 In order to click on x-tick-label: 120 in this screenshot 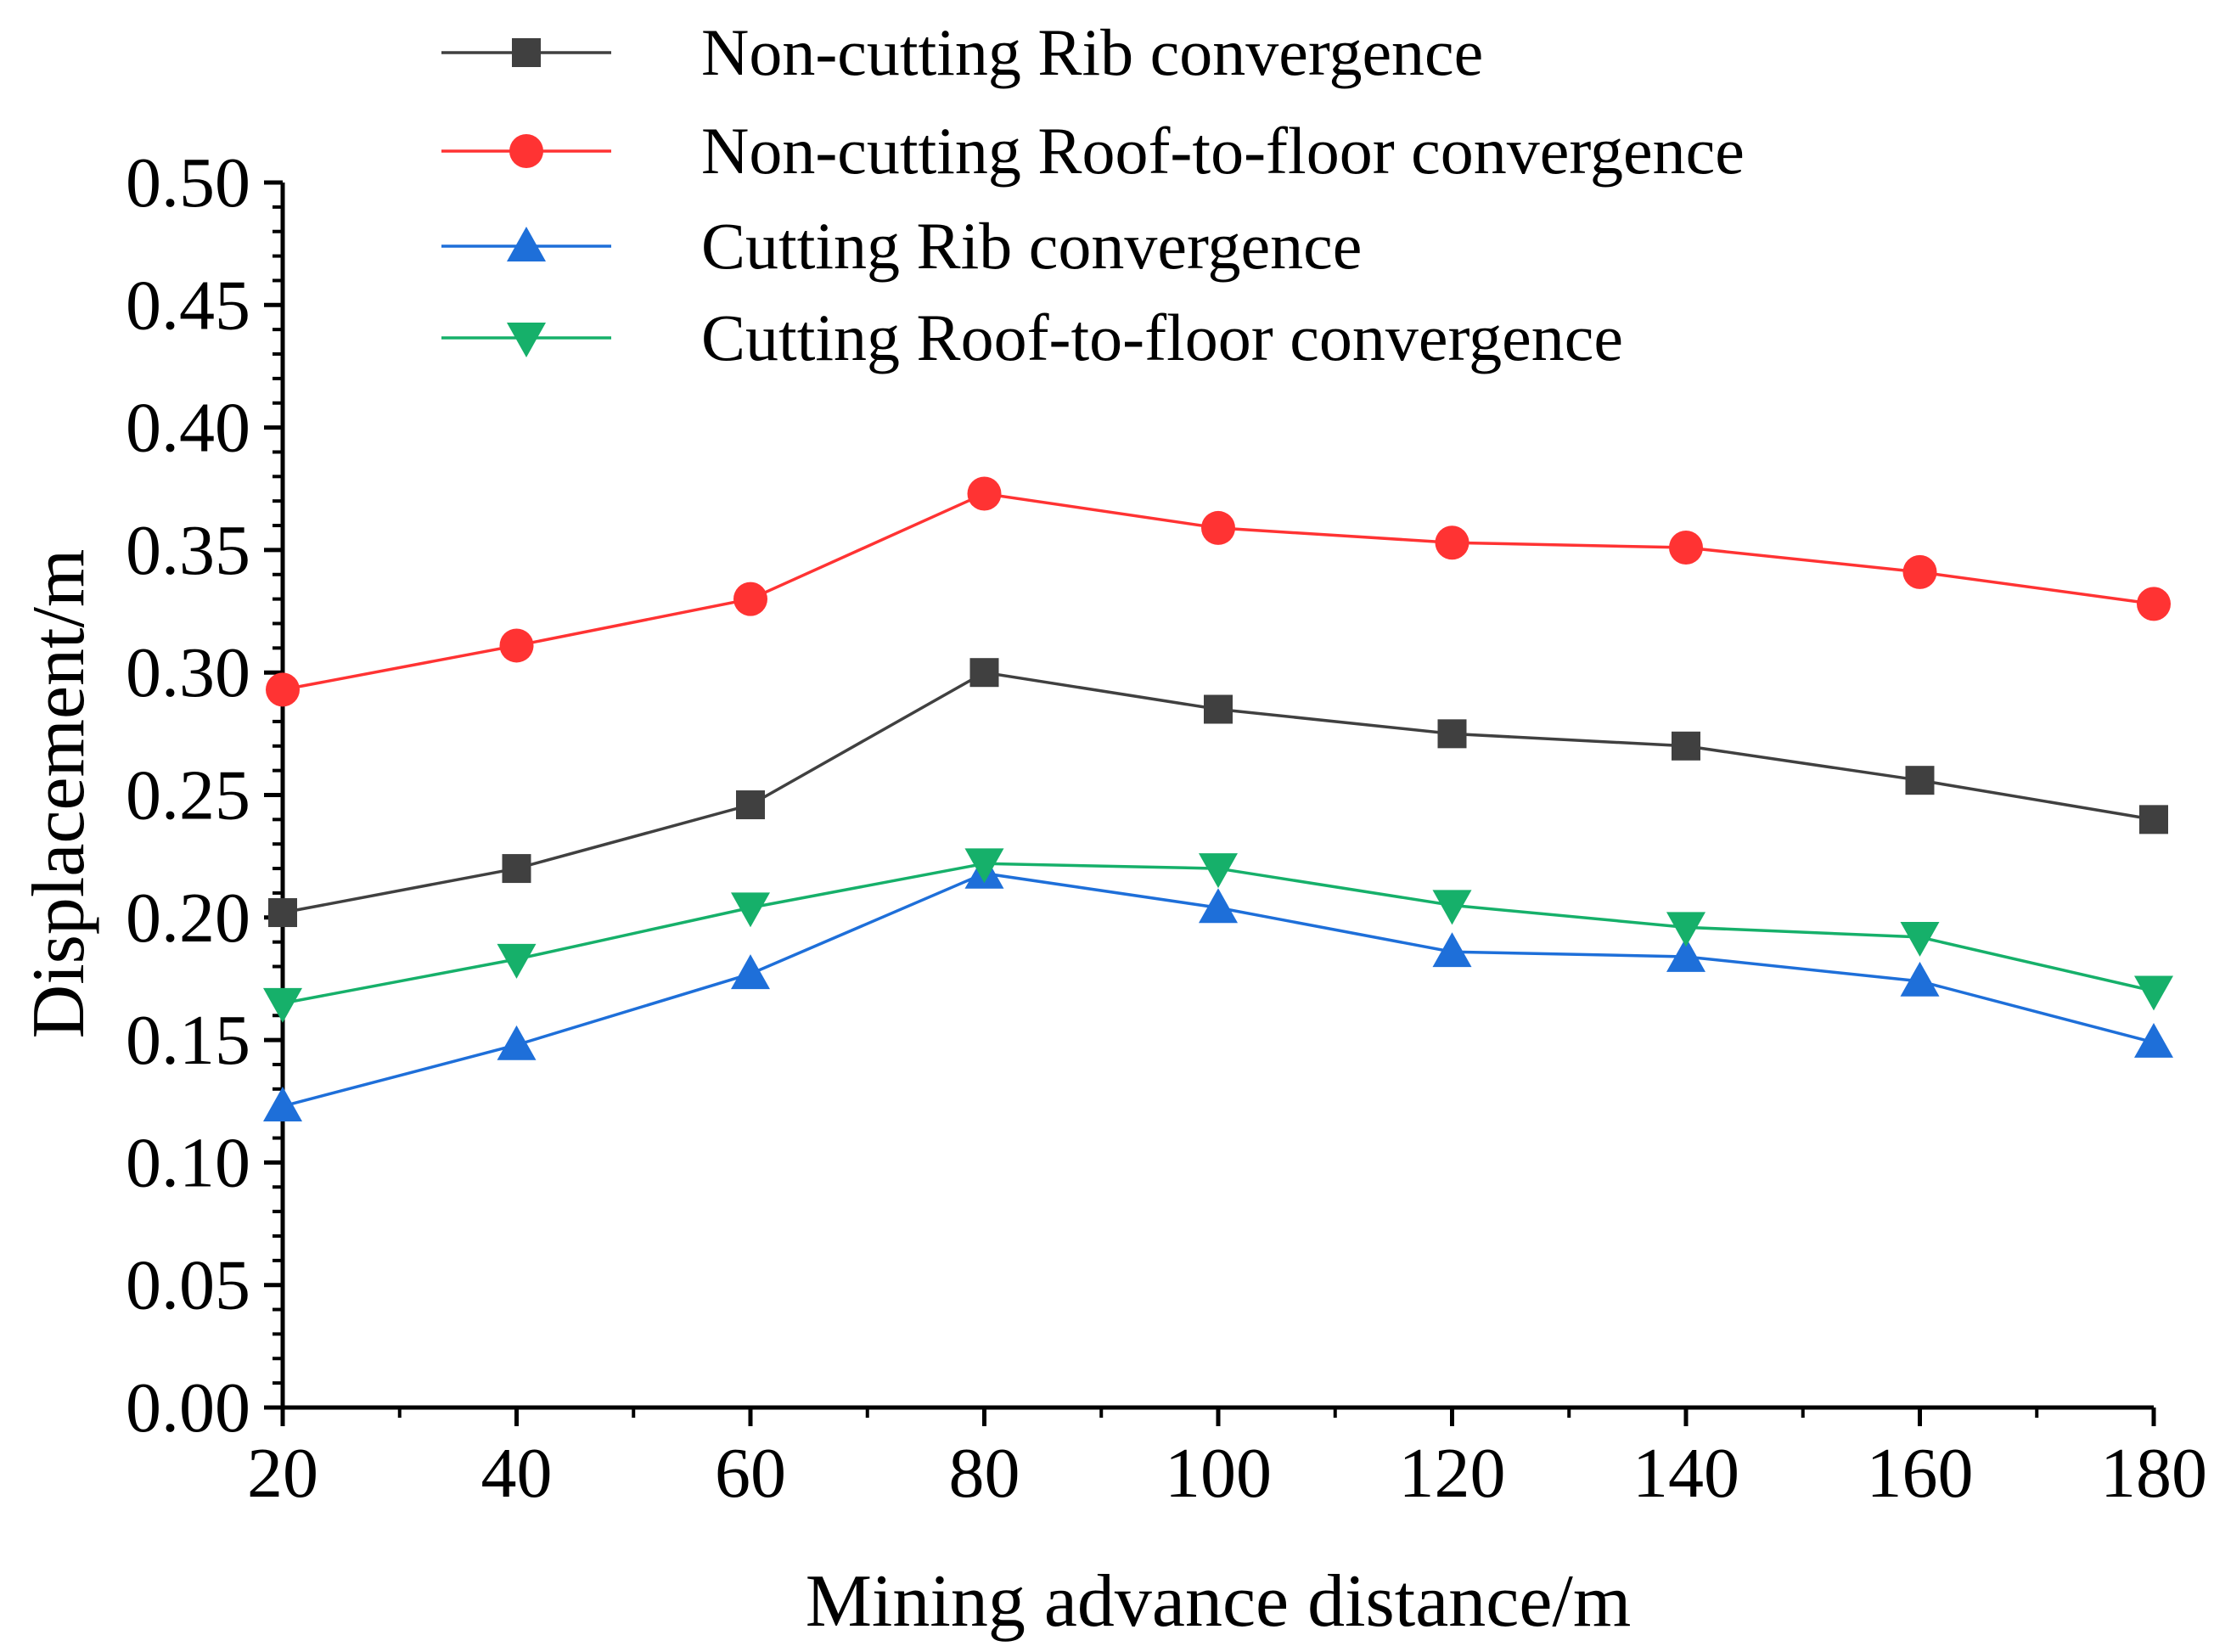, I will do `click(1453, 1474)`.